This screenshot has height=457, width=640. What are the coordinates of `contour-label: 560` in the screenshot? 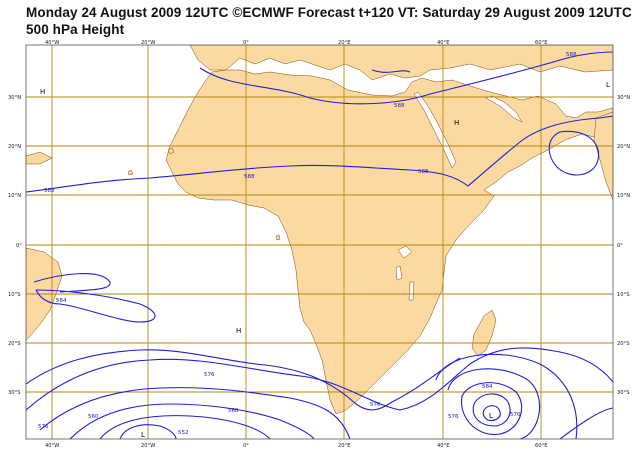 It's located at (93, 417).